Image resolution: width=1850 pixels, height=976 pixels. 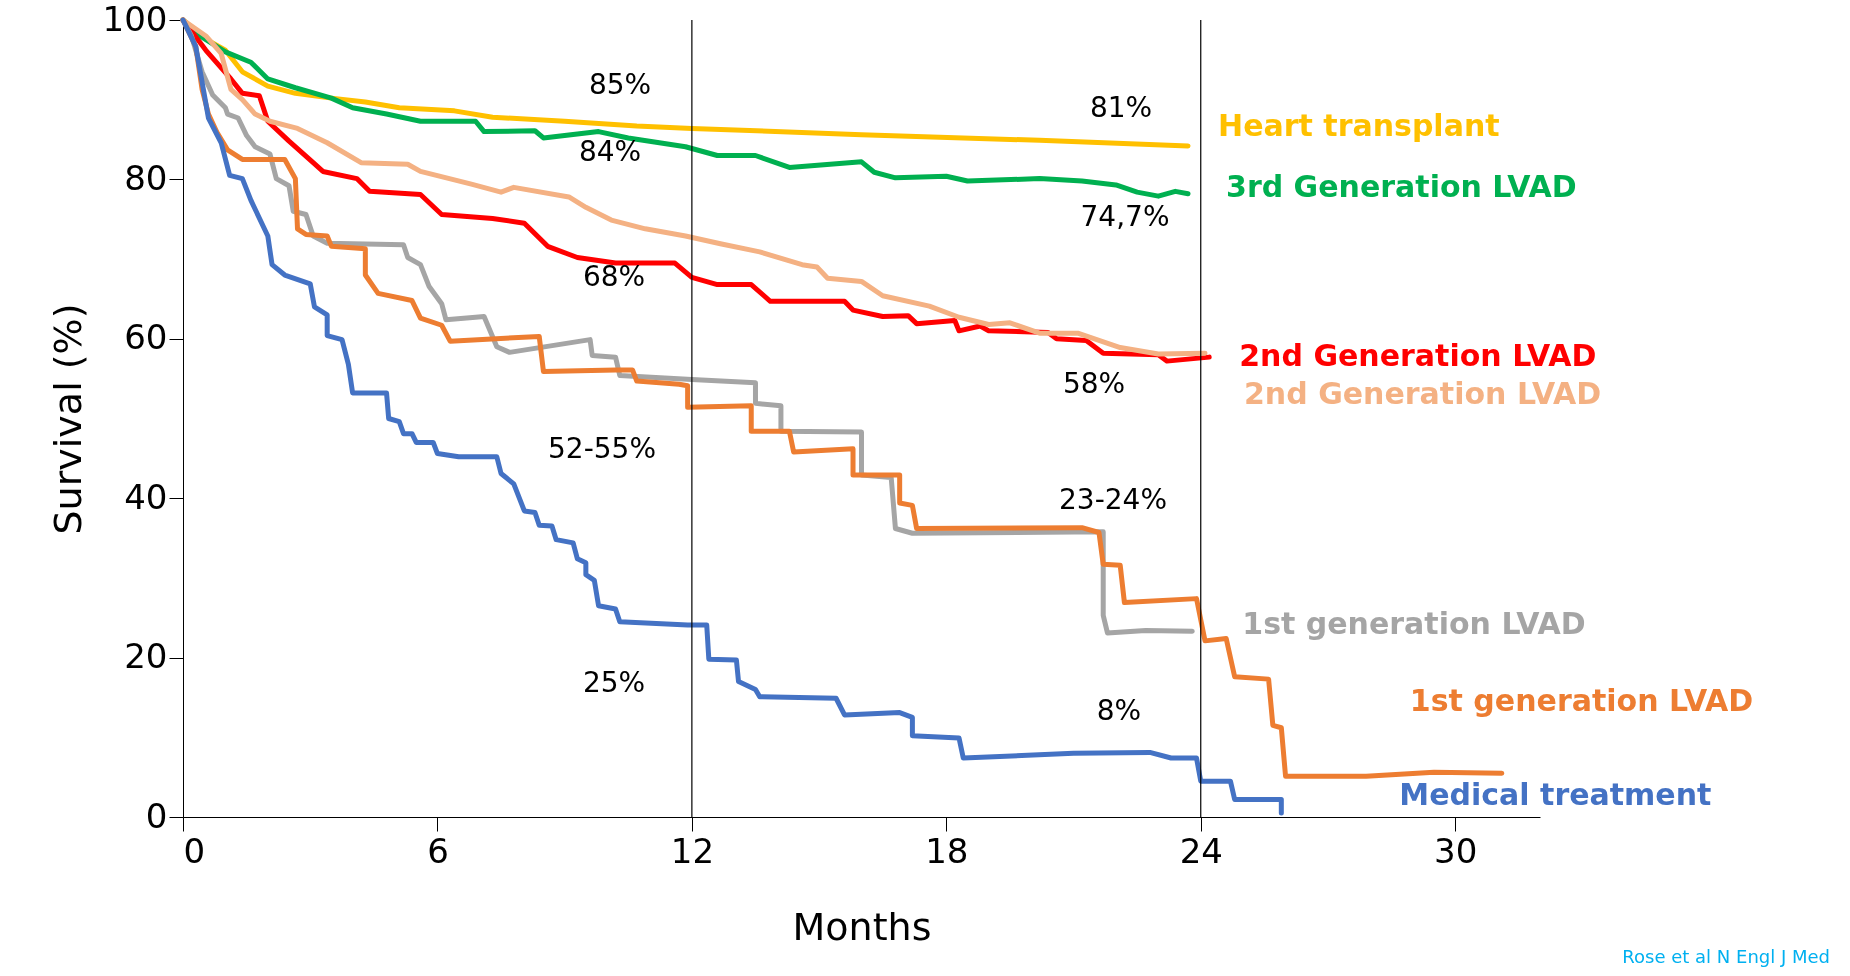 What do you see at coordinates (1121, 107) in the screenshot?
I see `annotation: 81%` at bounding box center [1121, 107].